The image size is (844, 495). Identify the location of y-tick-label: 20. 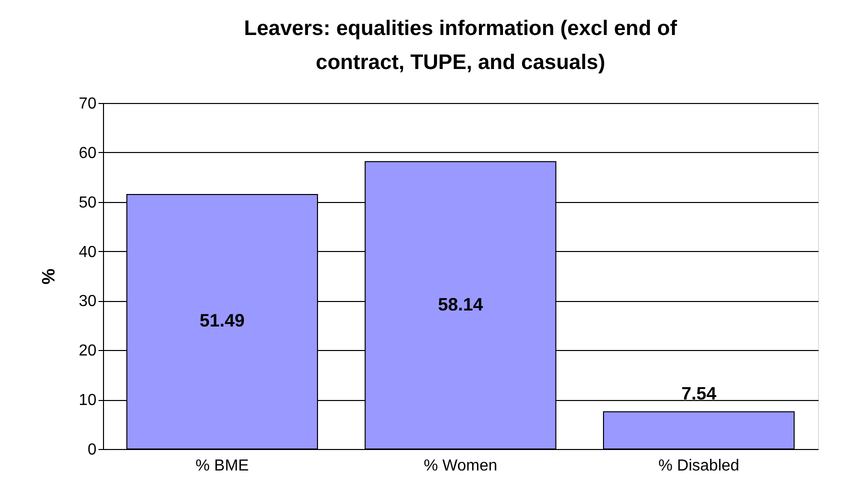
(87, 351).